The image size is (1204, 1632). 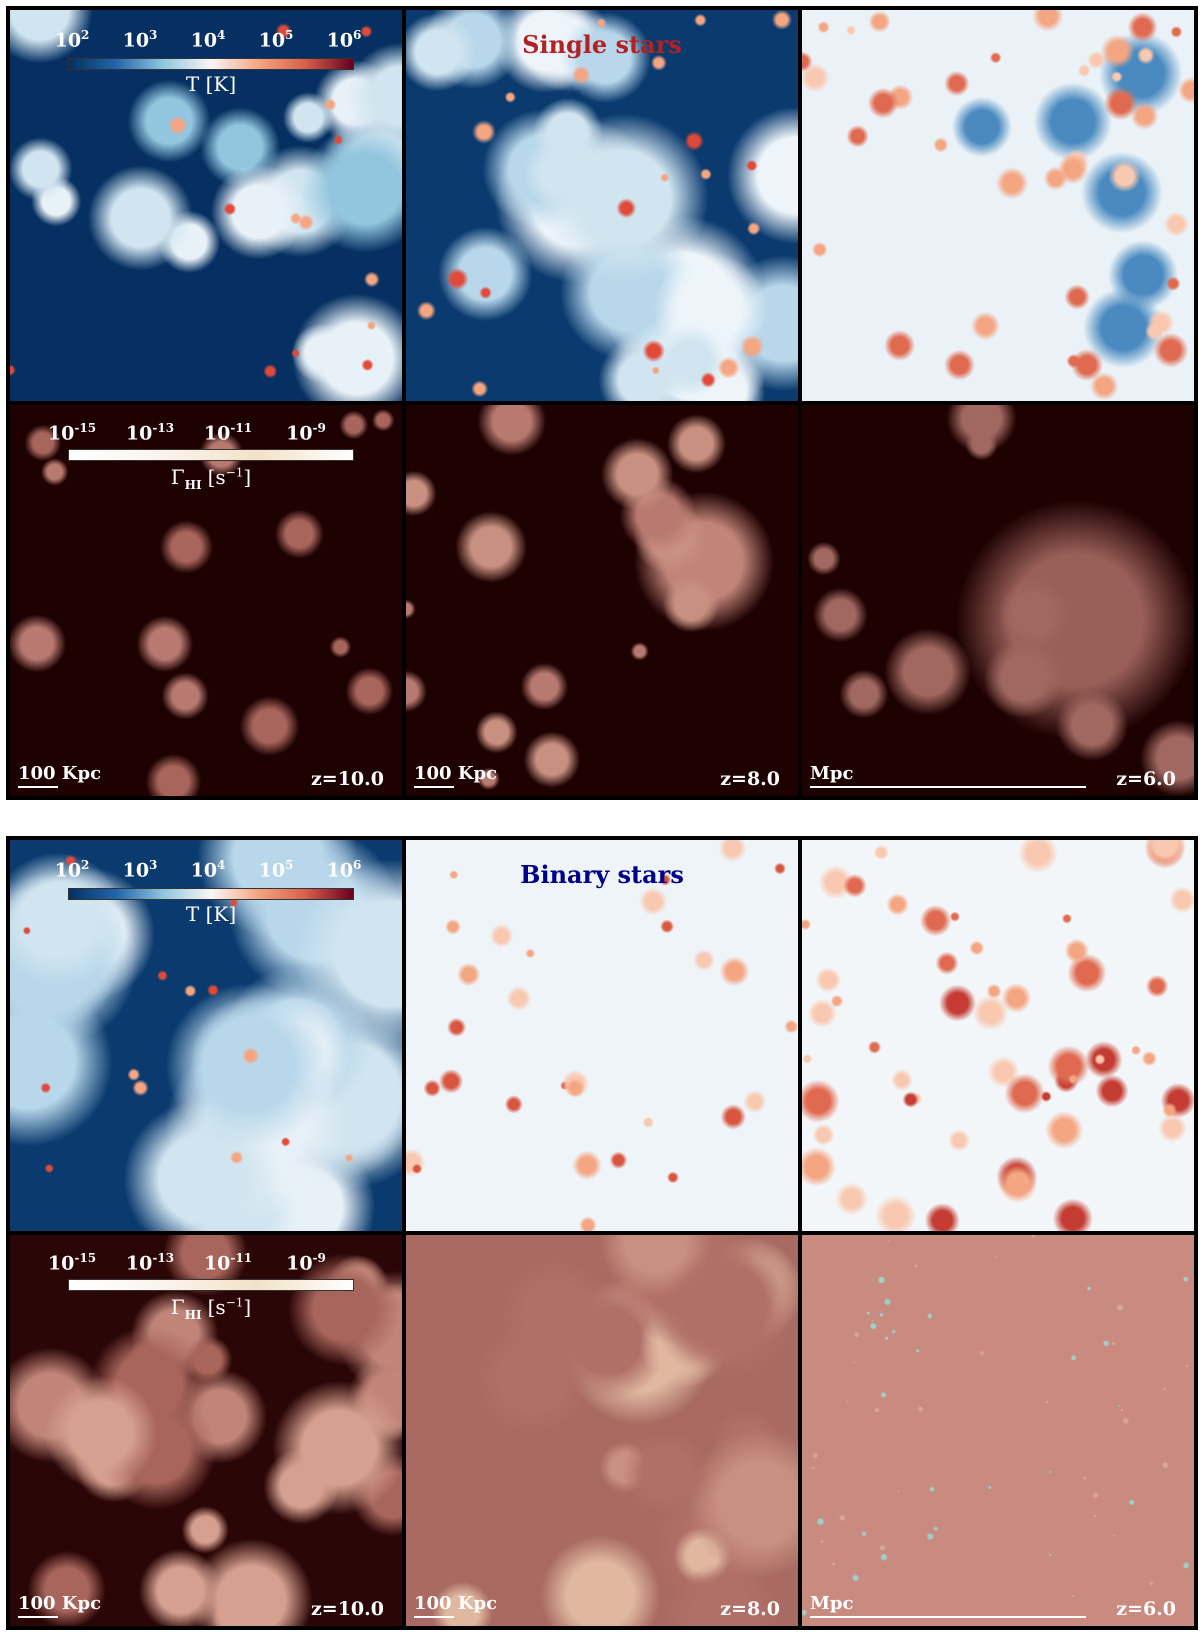 I want to click on label-unit-exponent: −1, so click(x=234, y=472).